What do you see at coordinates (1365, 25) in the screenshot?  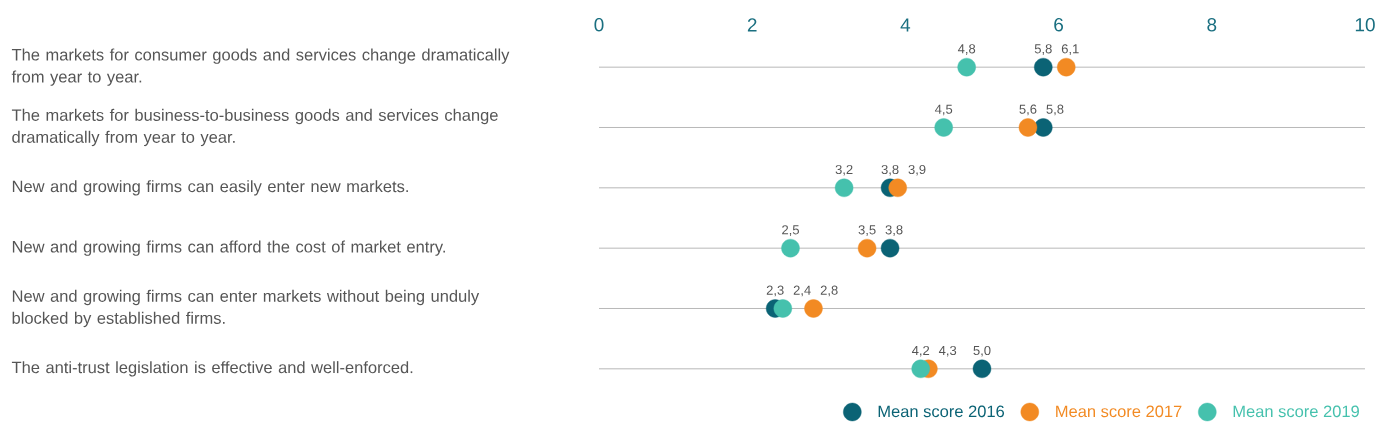 I see `x-tick-label: 10` at bounding box center [1365, 25].